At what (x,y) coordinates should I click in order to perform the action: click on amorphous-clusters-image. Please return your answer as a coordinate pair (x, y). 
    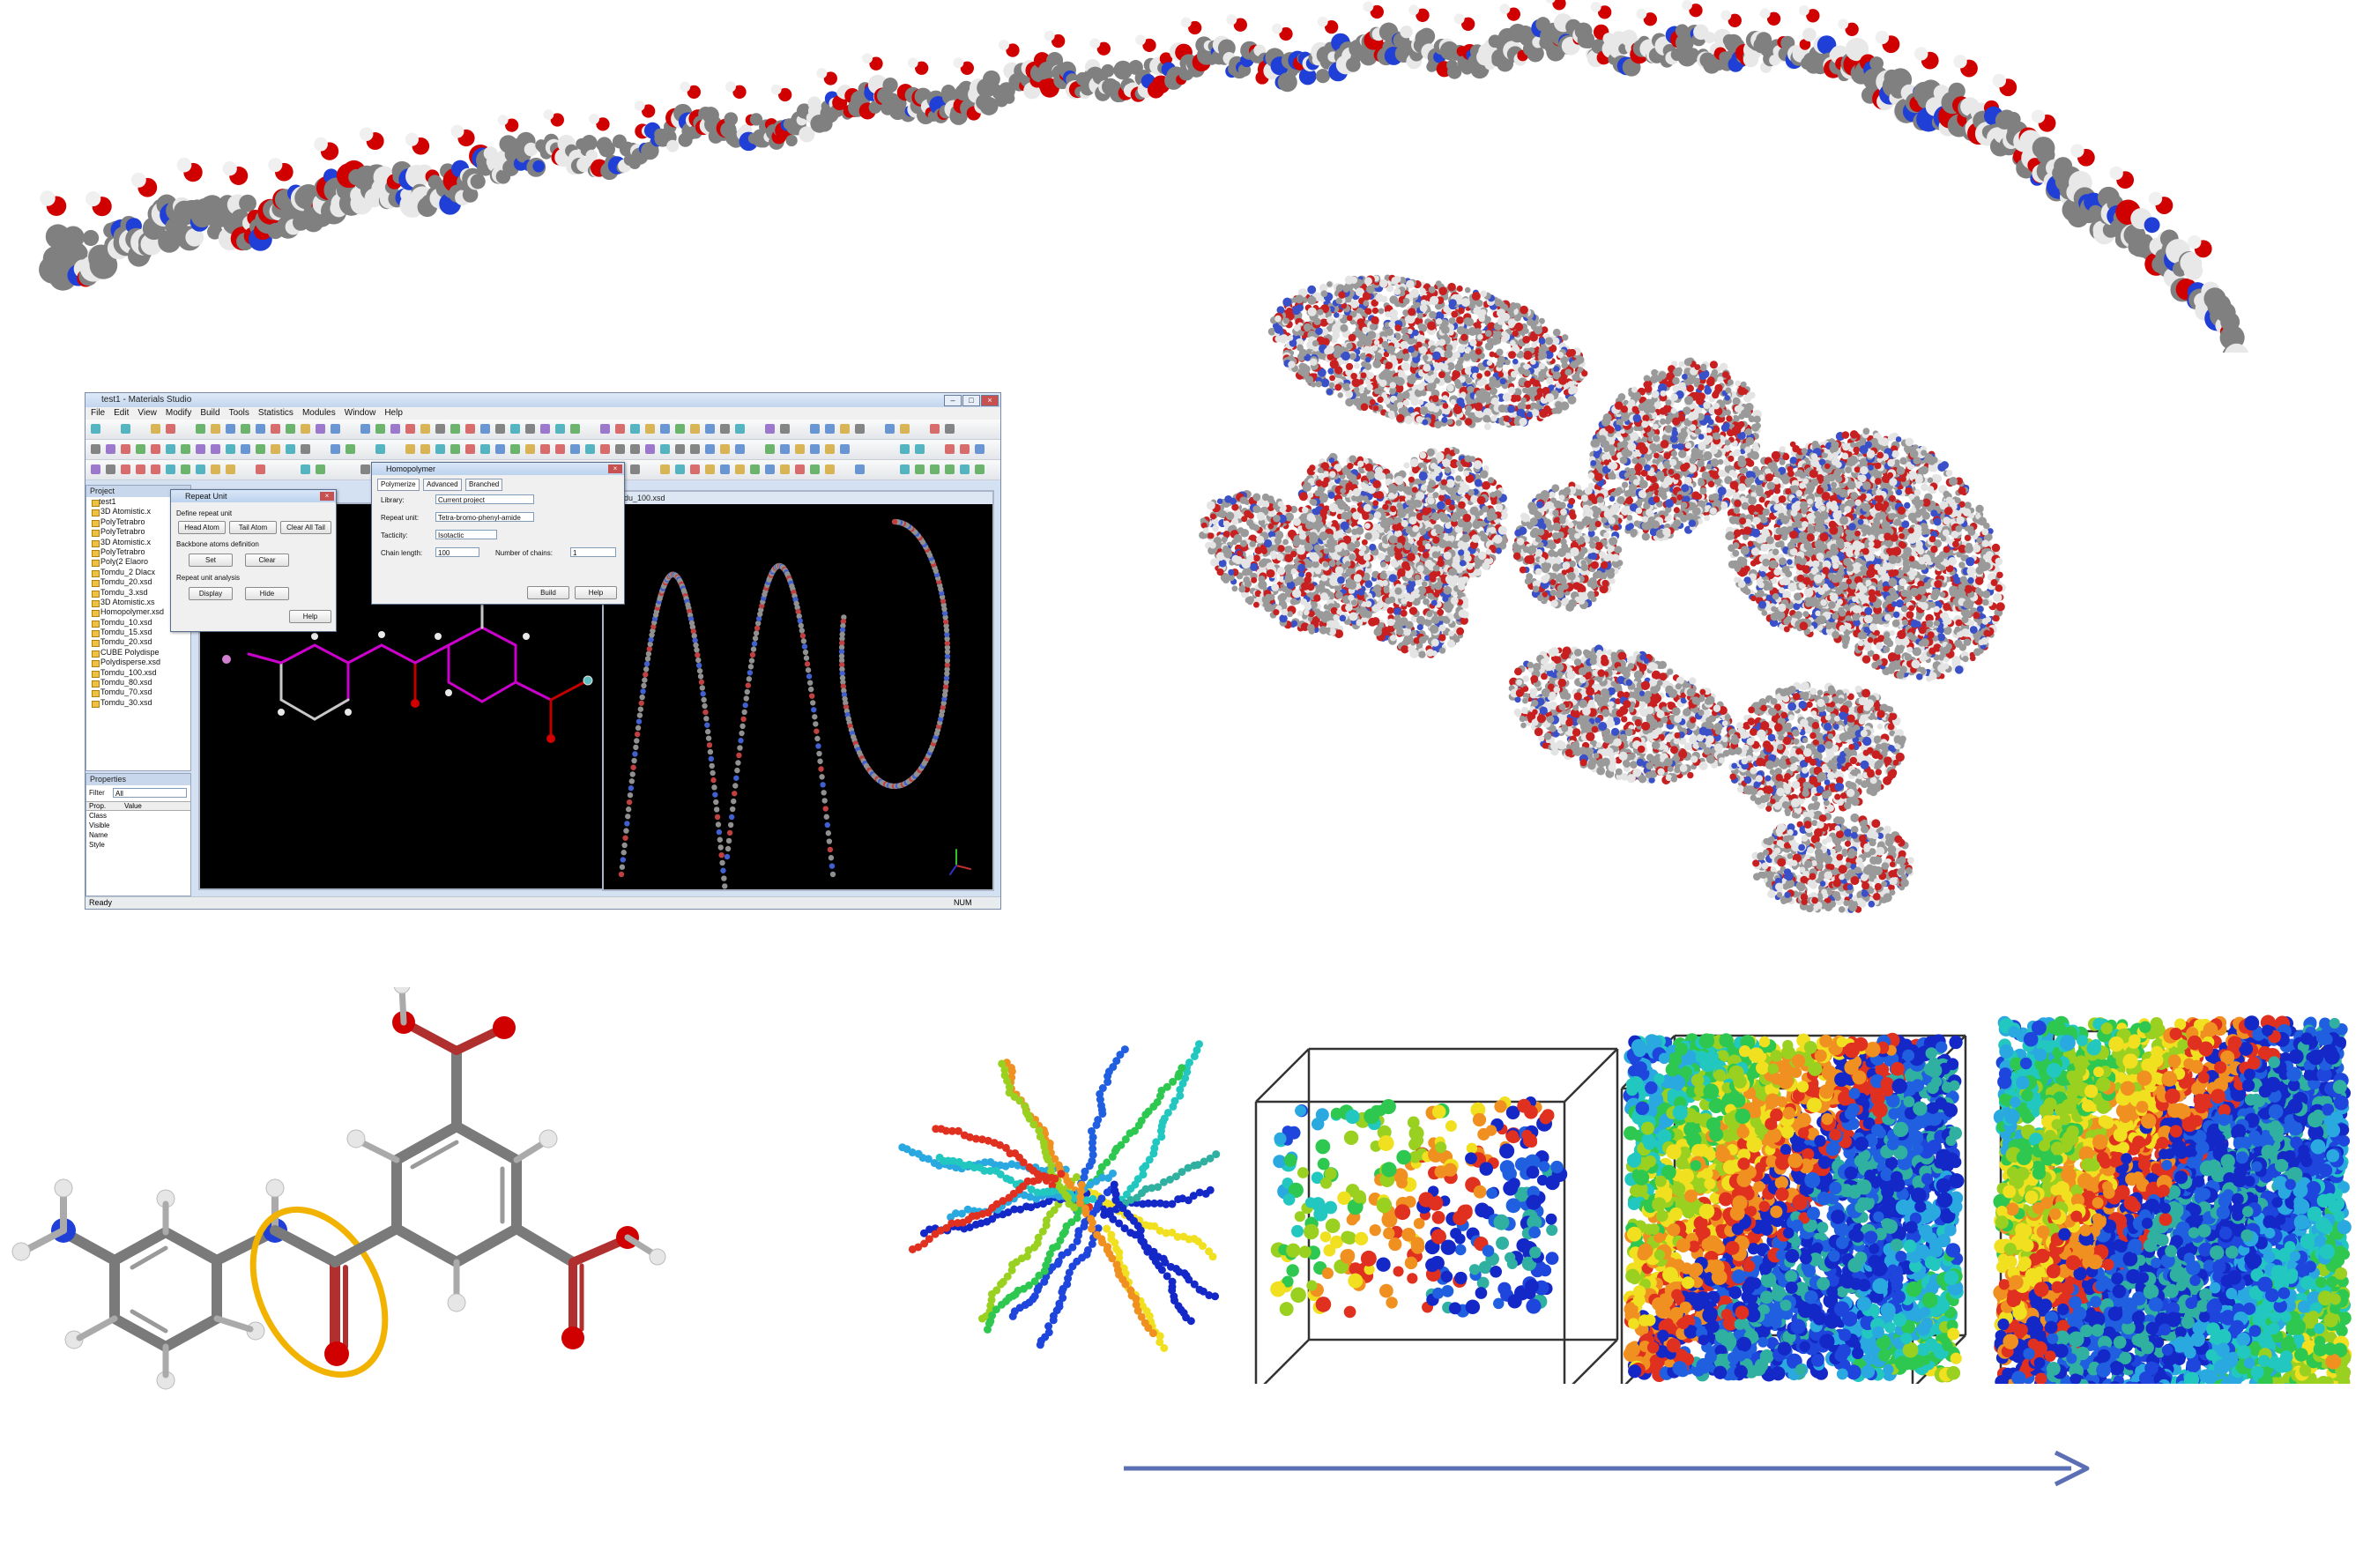
    Looking at the image, I should click on (1602, 594).